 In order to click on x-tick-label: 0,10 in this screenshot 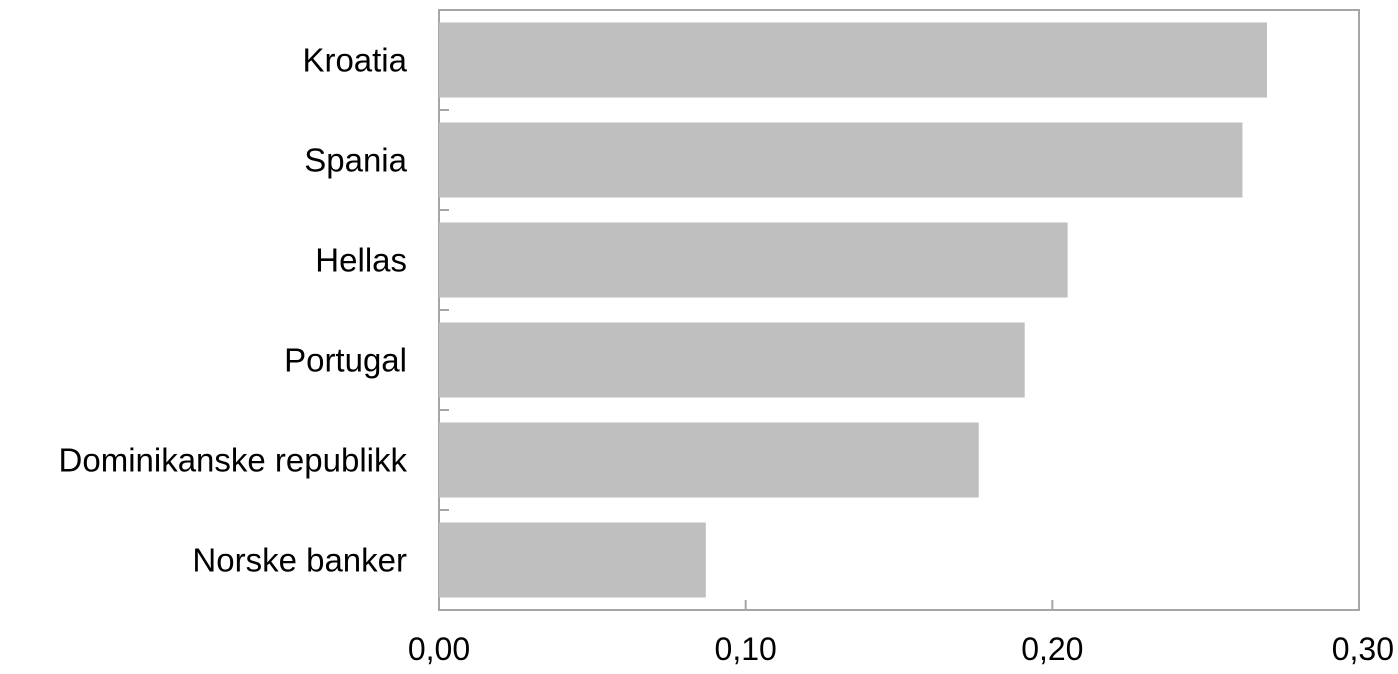, I will do `click(746, 649)`.